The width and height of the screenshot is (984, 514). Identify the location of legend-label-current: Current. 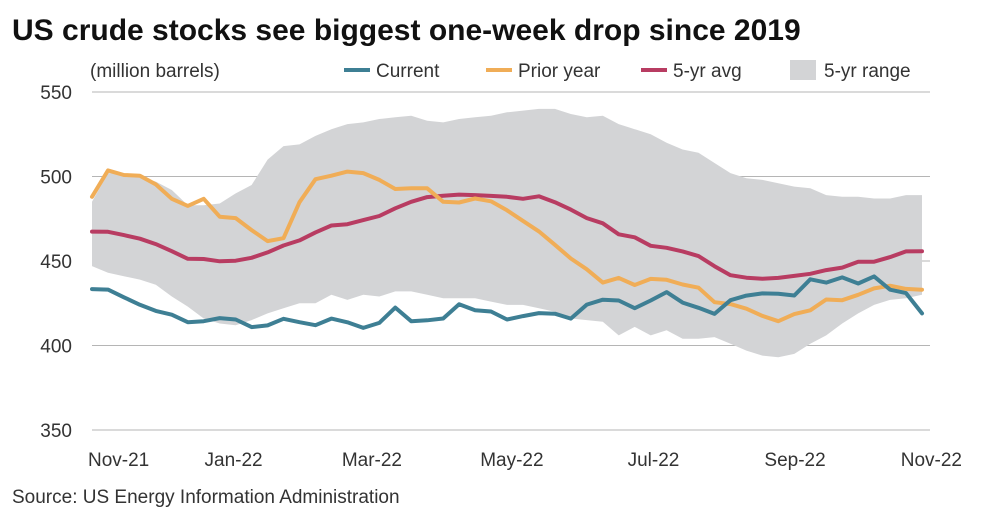
(408, 71).